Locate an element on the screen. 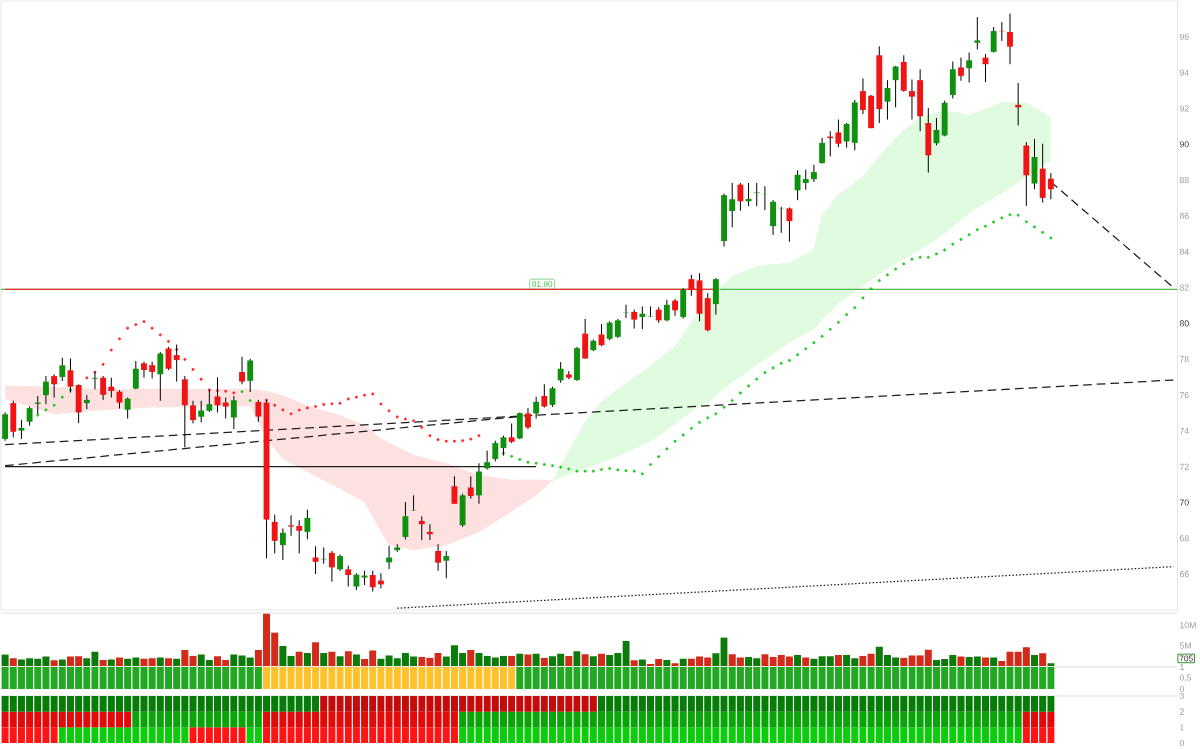 The width and height of the screenshot is (1200, 749). y-tick-label: 10M is located at coordinates (1188, 625).